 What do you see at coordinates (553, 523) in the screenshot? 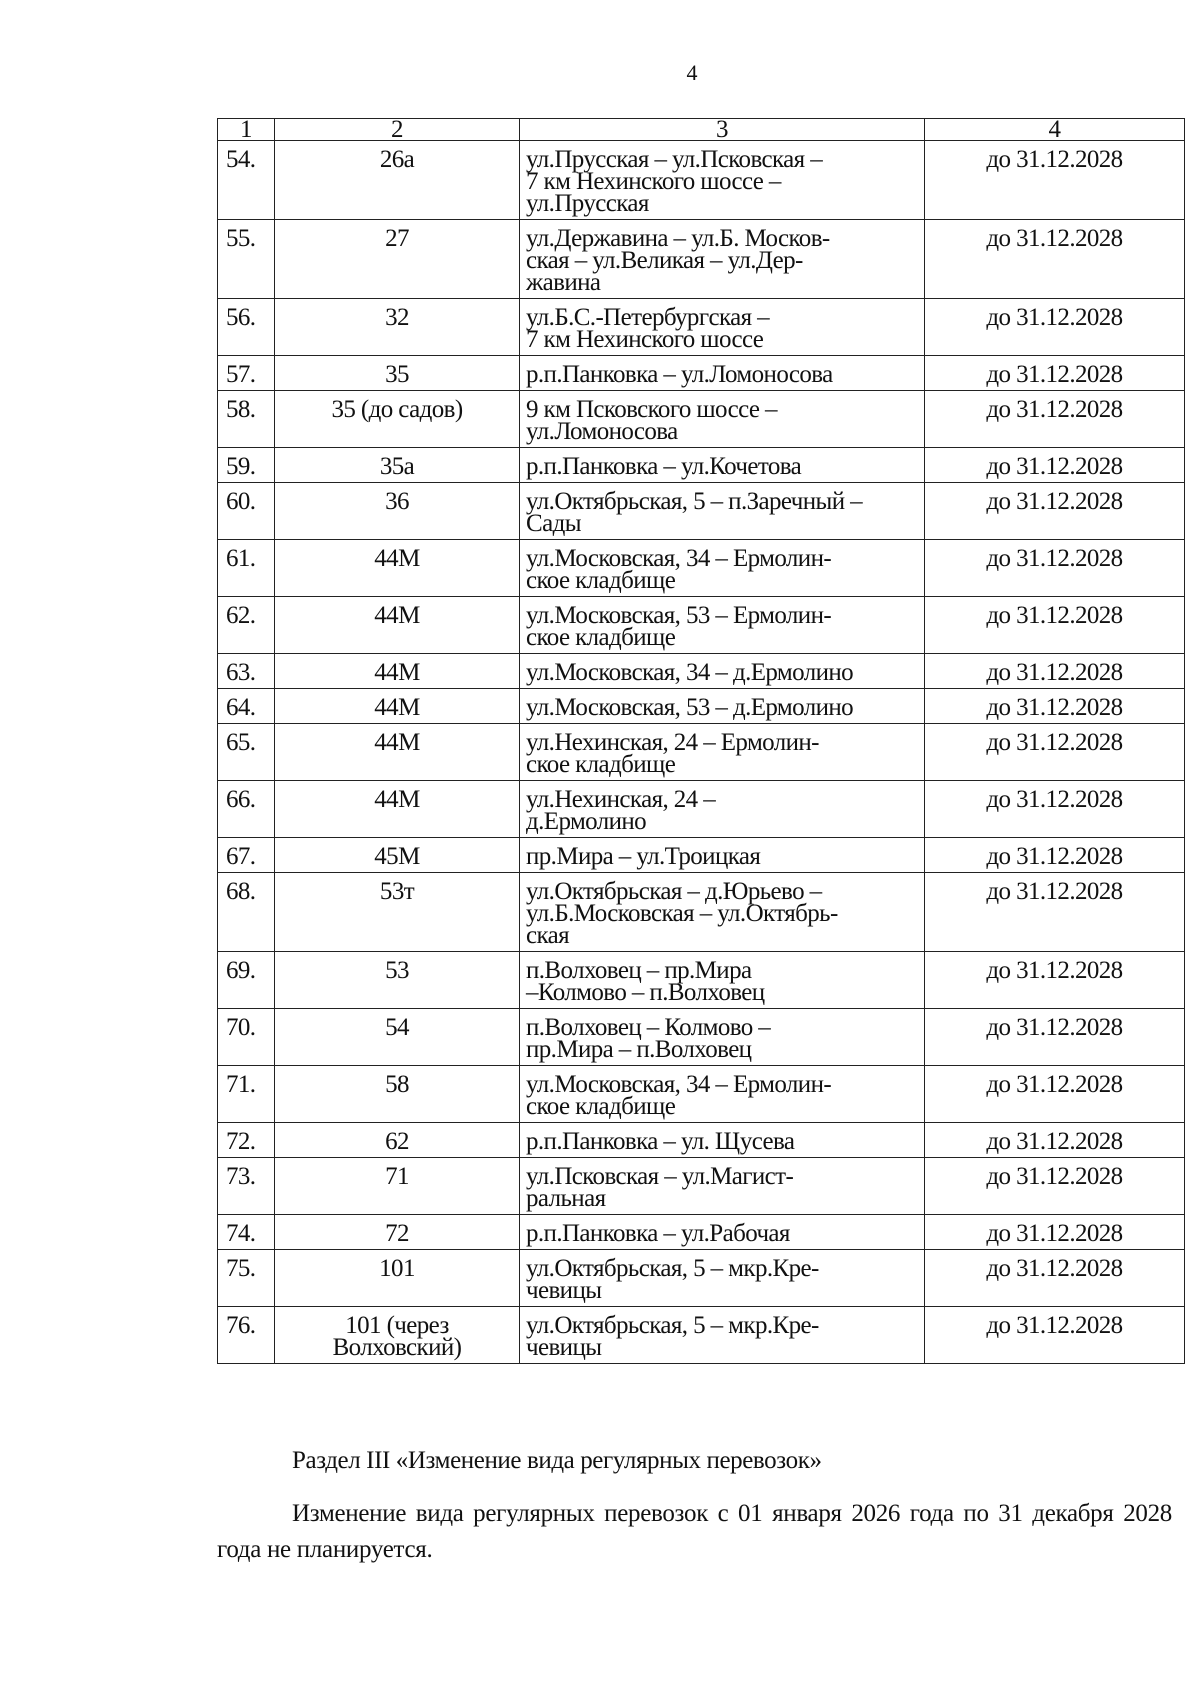
I see `route-path-line: Сады` at bounding box center [553, 523].